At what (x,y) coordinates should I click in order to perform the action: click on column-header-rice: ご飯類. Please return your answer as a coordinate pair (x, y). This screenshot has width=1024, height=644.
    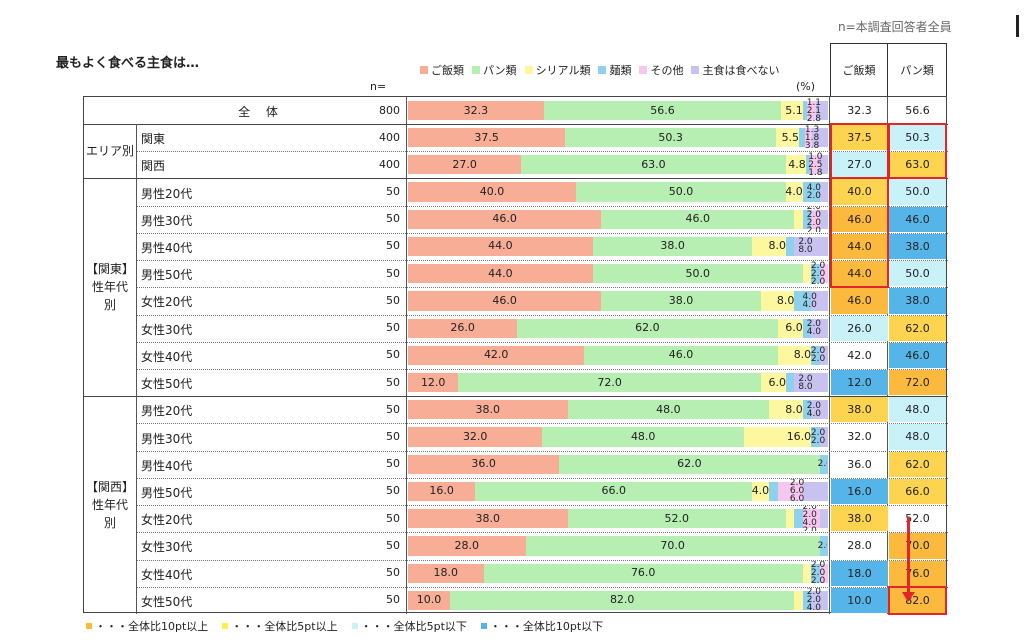
    Looking at the image, I should click on (859, 70).